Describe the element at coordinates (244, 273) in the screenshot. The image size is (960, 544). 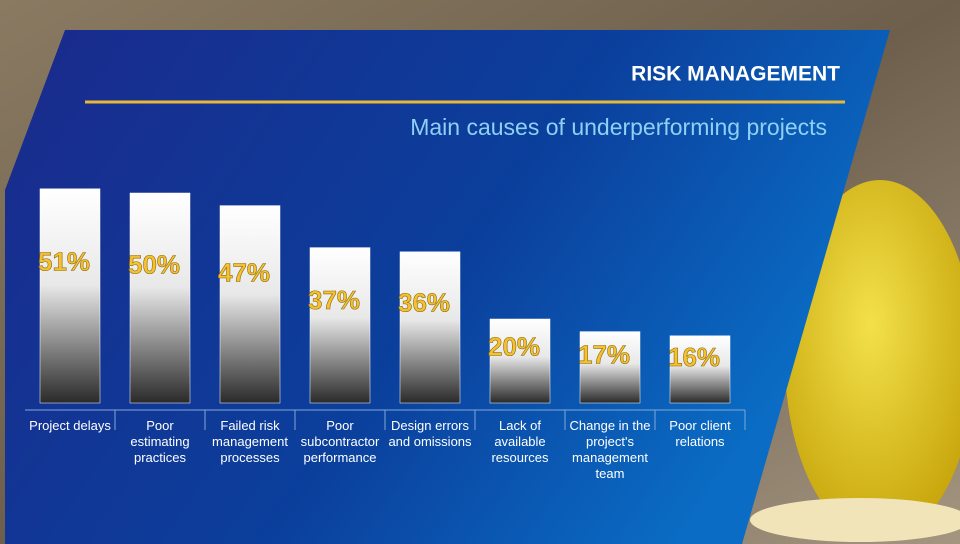
I see `value-label: 47%` at that location.